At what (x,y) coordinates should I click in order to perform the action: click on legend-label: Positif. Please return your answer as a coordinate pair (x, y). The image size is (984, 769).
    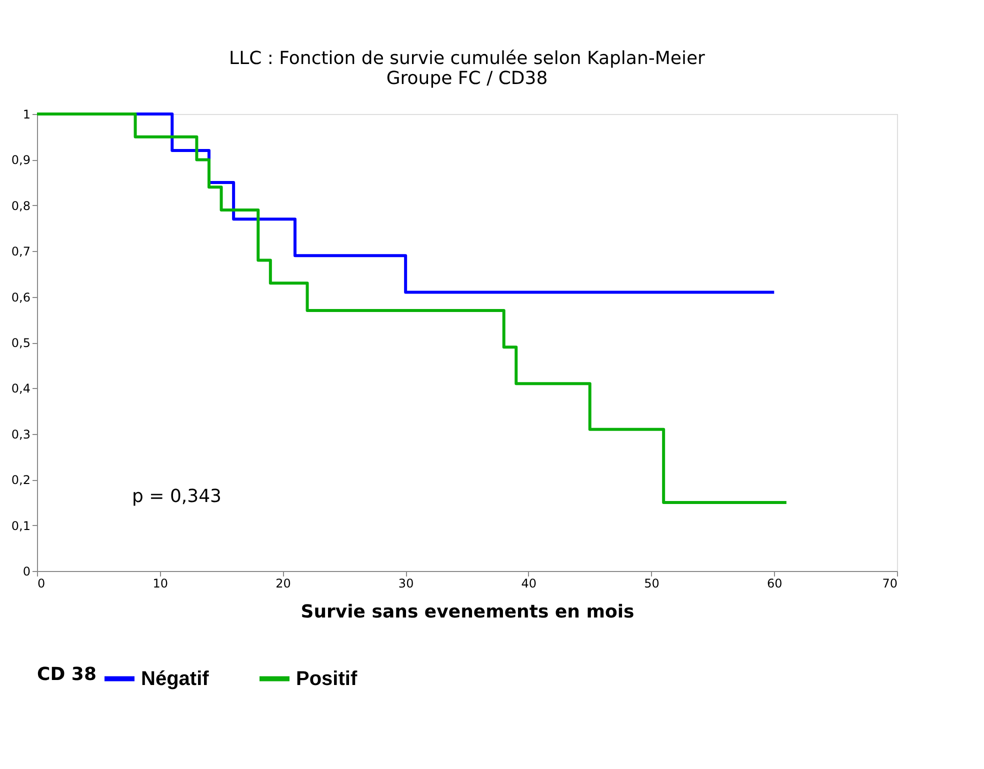
    Looking at the image, I should click on (327, 679).